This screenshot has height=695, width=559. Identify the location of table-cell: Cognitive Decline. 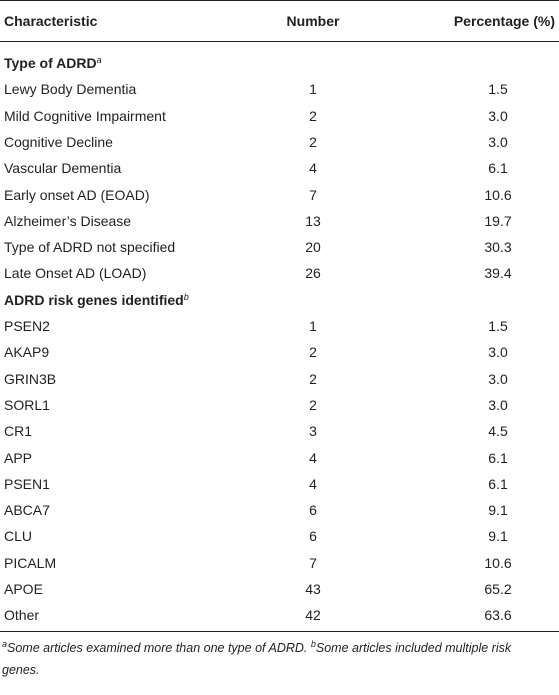
(58, 141).